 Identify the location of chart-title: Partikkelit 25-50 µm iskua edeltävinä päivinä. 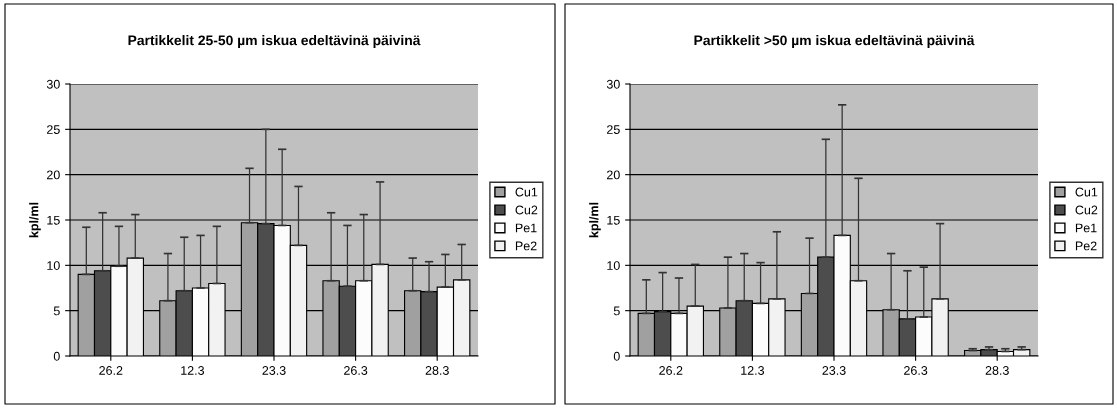
(274, 41).